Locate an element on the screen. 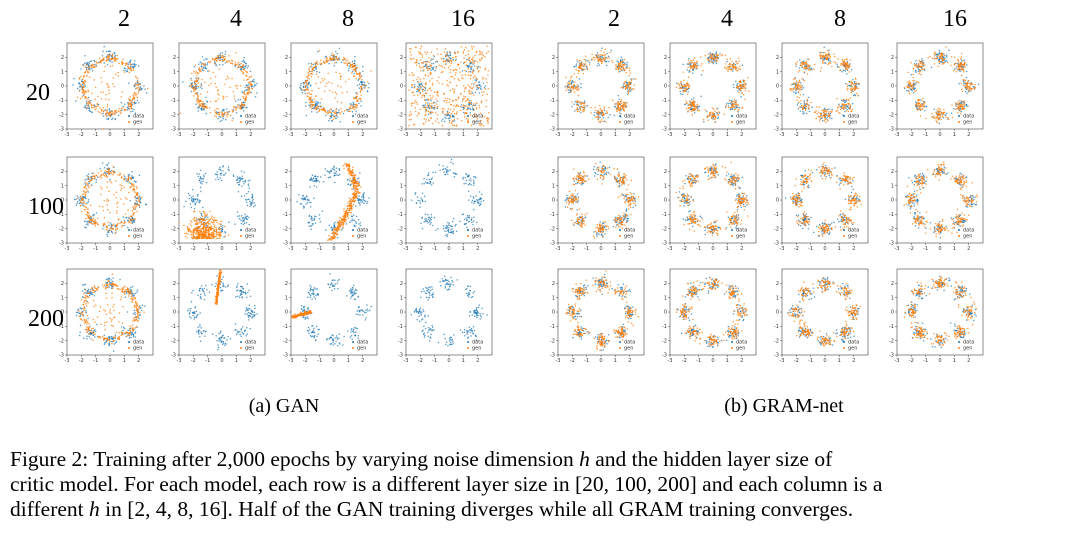  gen-series is located at coordinates (204, 225).